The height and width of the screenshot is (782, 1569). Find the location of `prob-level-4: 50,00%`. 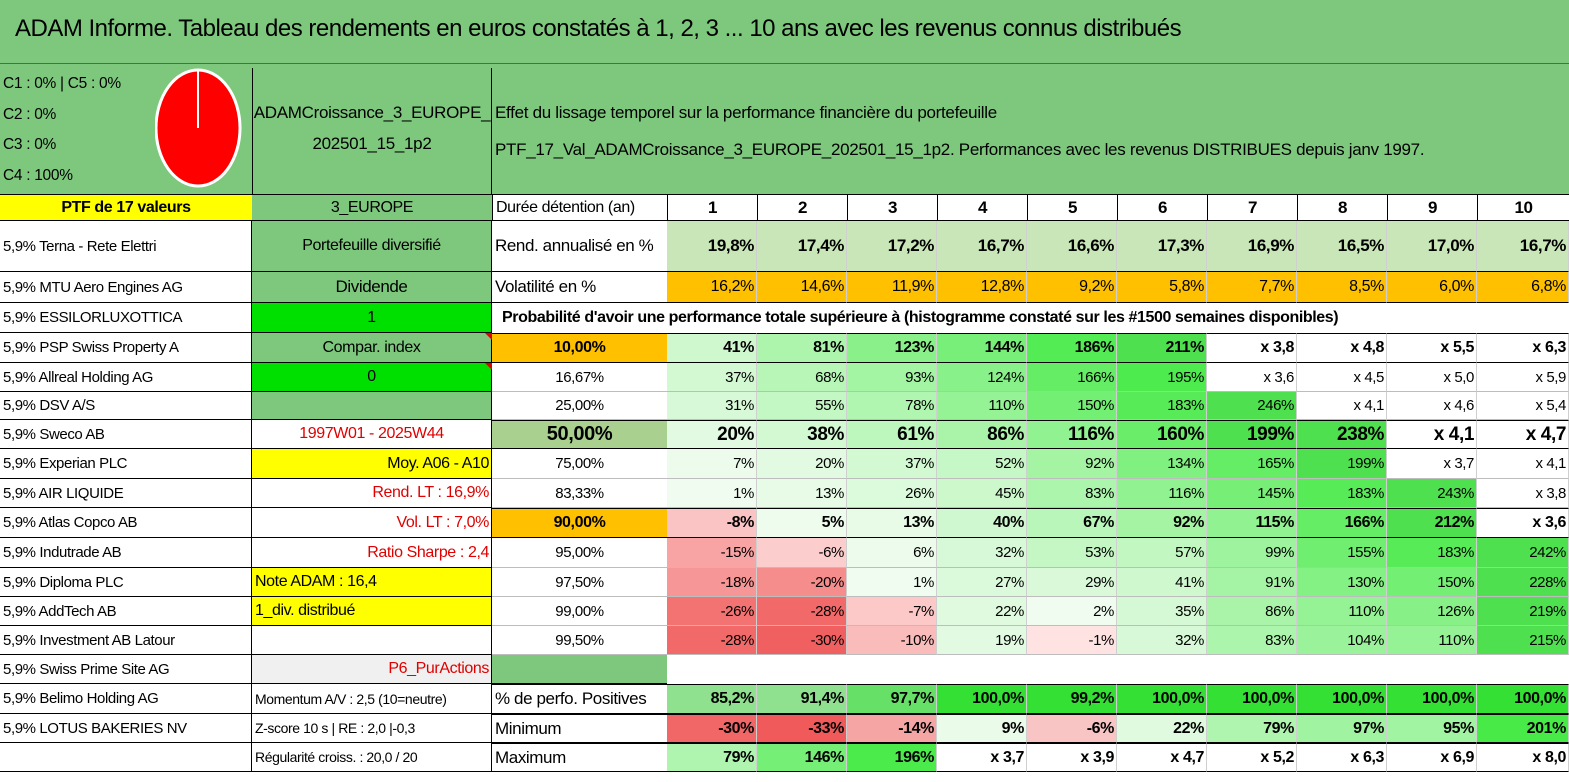

prob-level-4: 50,00% is located at coordinates (579, 434).